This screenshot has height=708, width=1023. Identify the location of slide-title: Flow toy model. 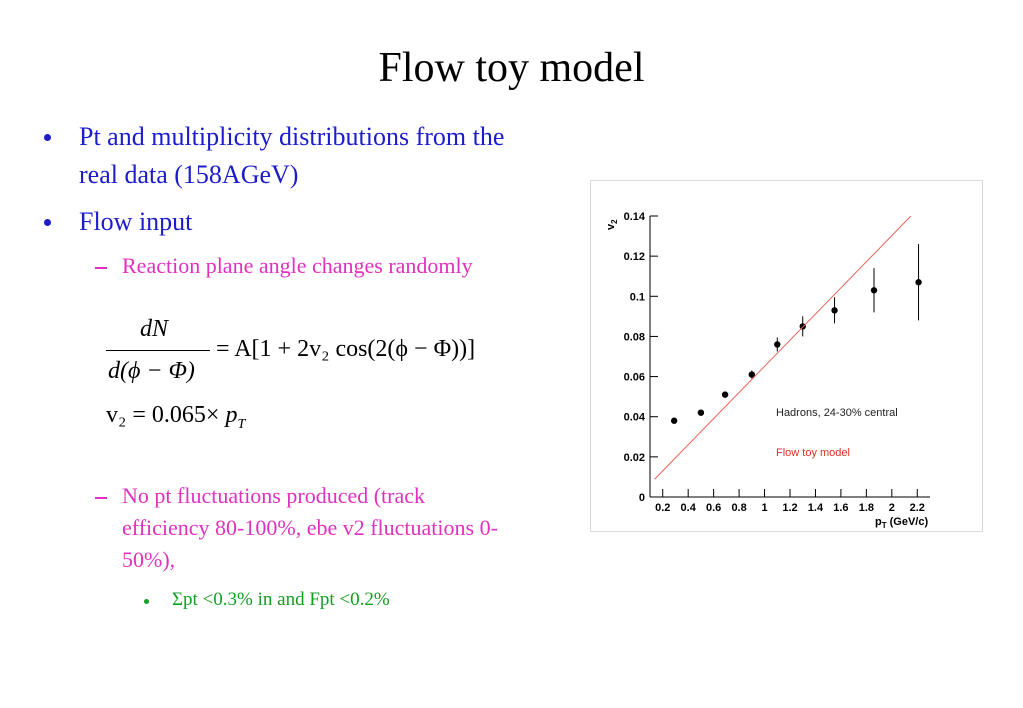
(511, 68).